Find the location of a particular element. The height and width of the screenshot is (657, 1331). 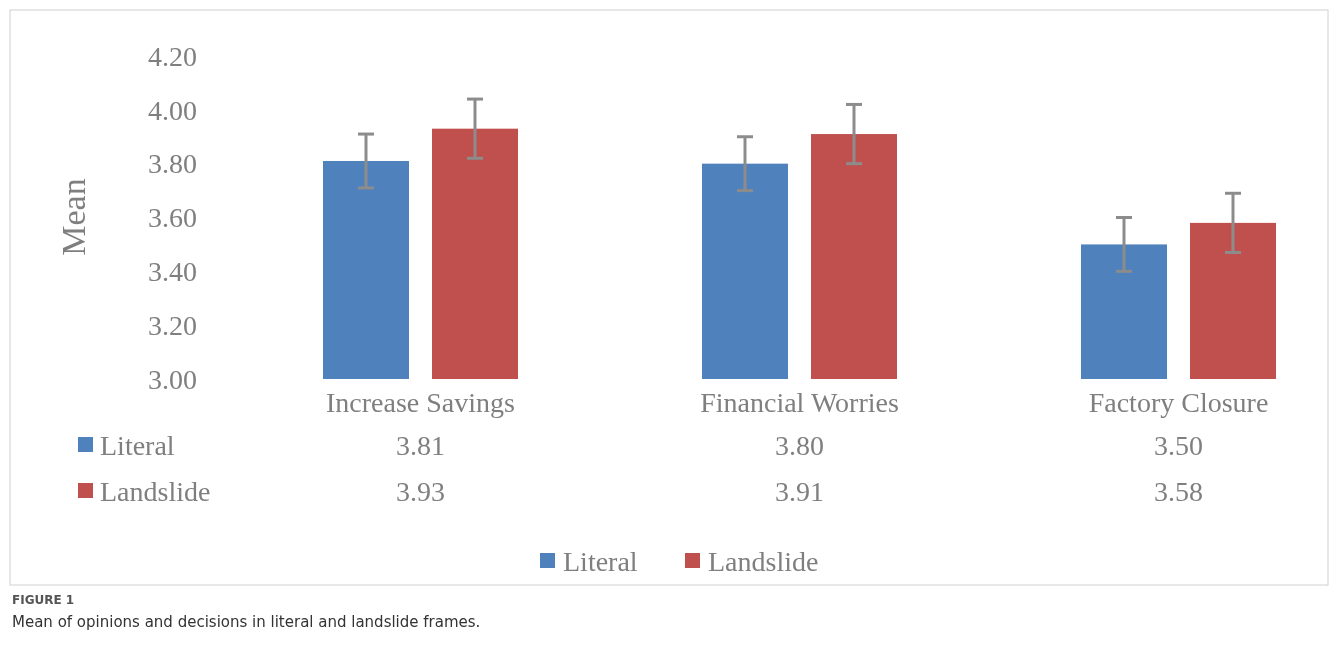

y-tick-label: 3.40 is located at coordinates (172, 272).